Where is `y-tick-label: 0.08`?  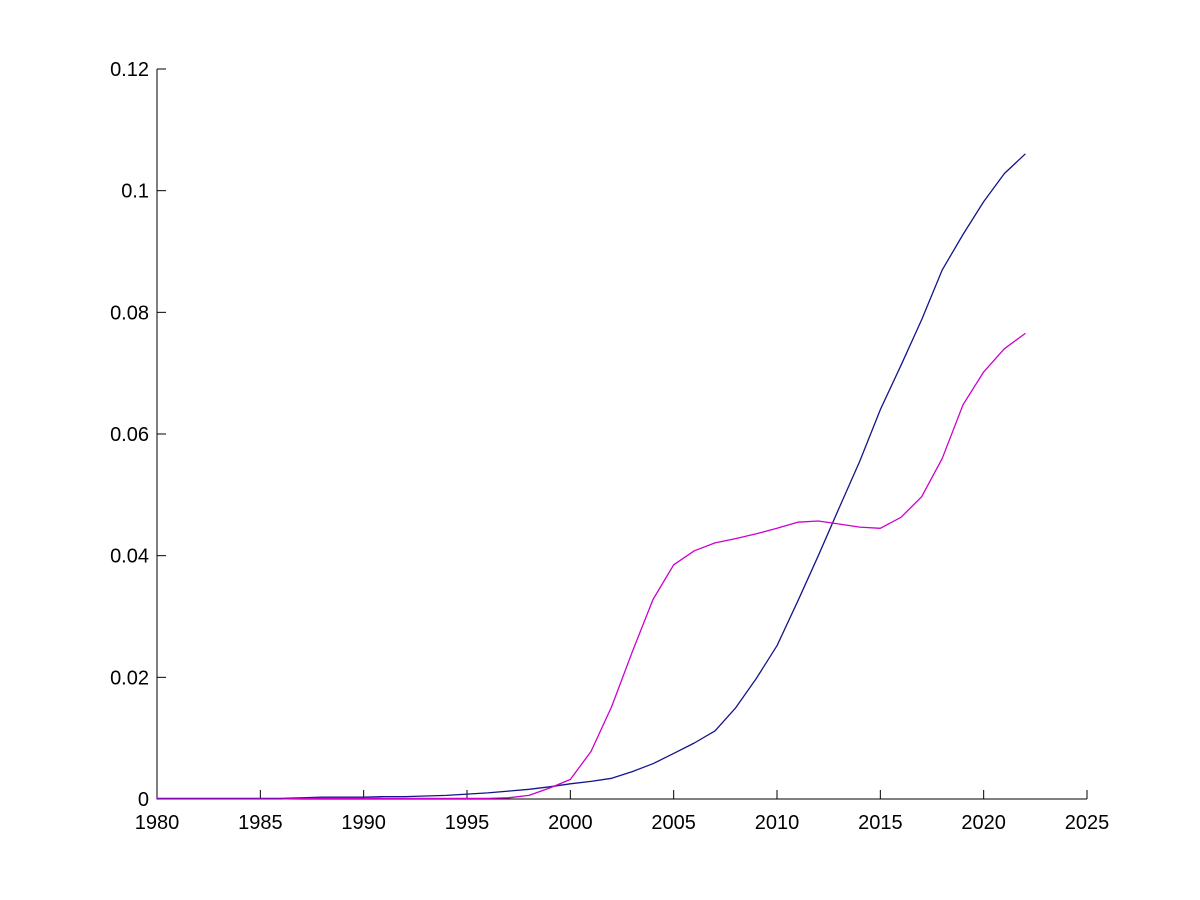
y-tick-label: 0.08 is located at coordinates (129, 313).